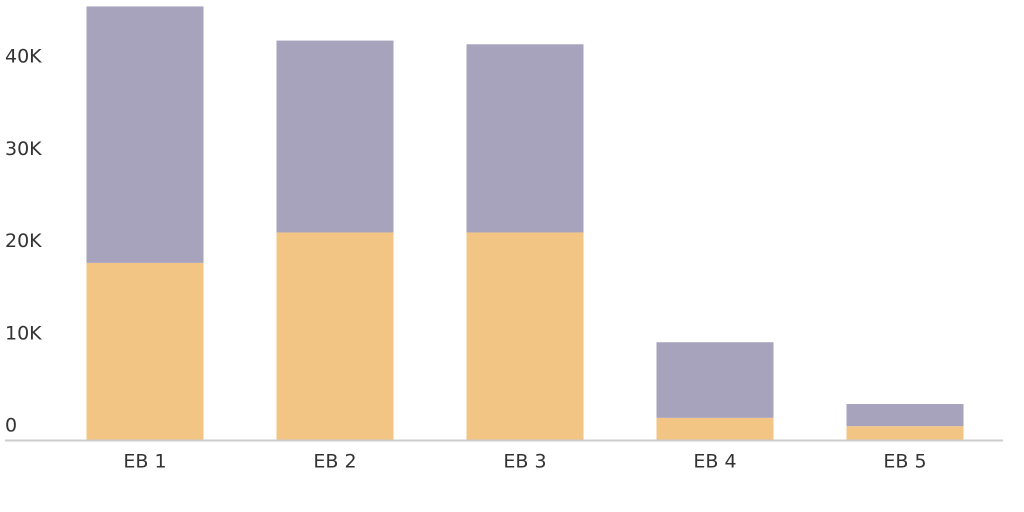  Describe the element at coordinates (334, 462) in the screenshot. I see `x-tick-label: EB 2` at that location.